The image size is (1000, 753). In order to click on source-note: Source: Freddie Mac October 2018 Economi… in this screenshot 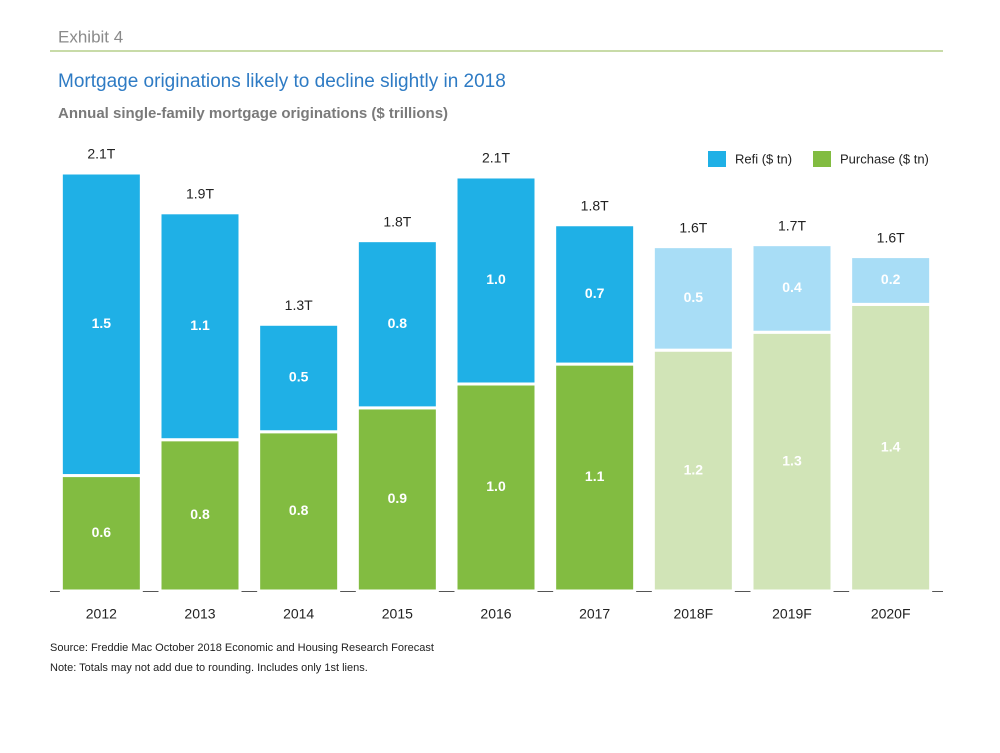, I will do `click(242, 648)`.